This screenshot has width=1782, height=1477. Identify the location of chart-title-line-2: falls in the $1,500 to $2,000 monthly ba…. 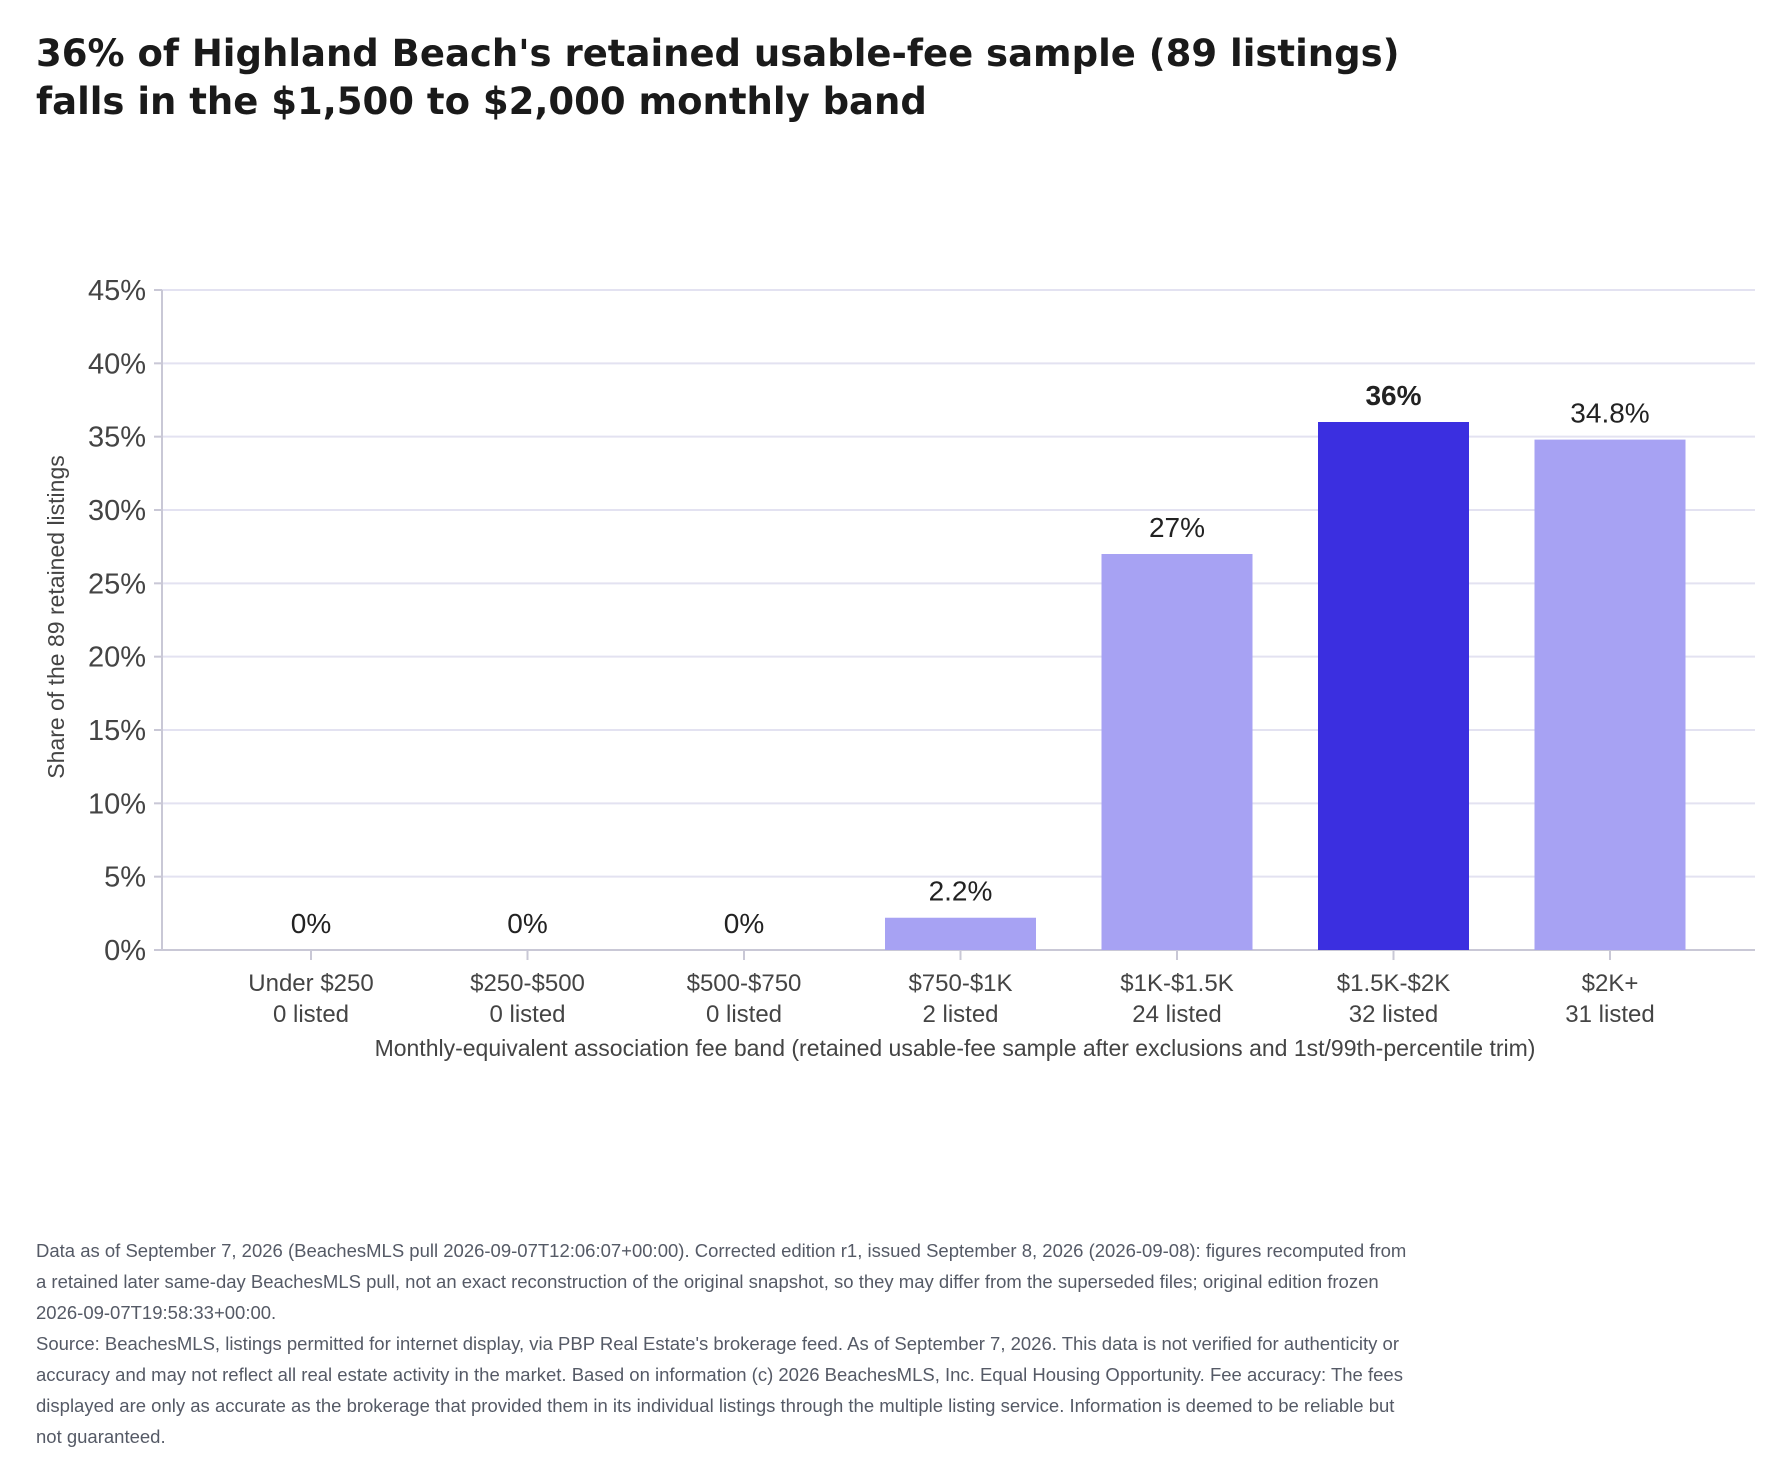
(481, 101).